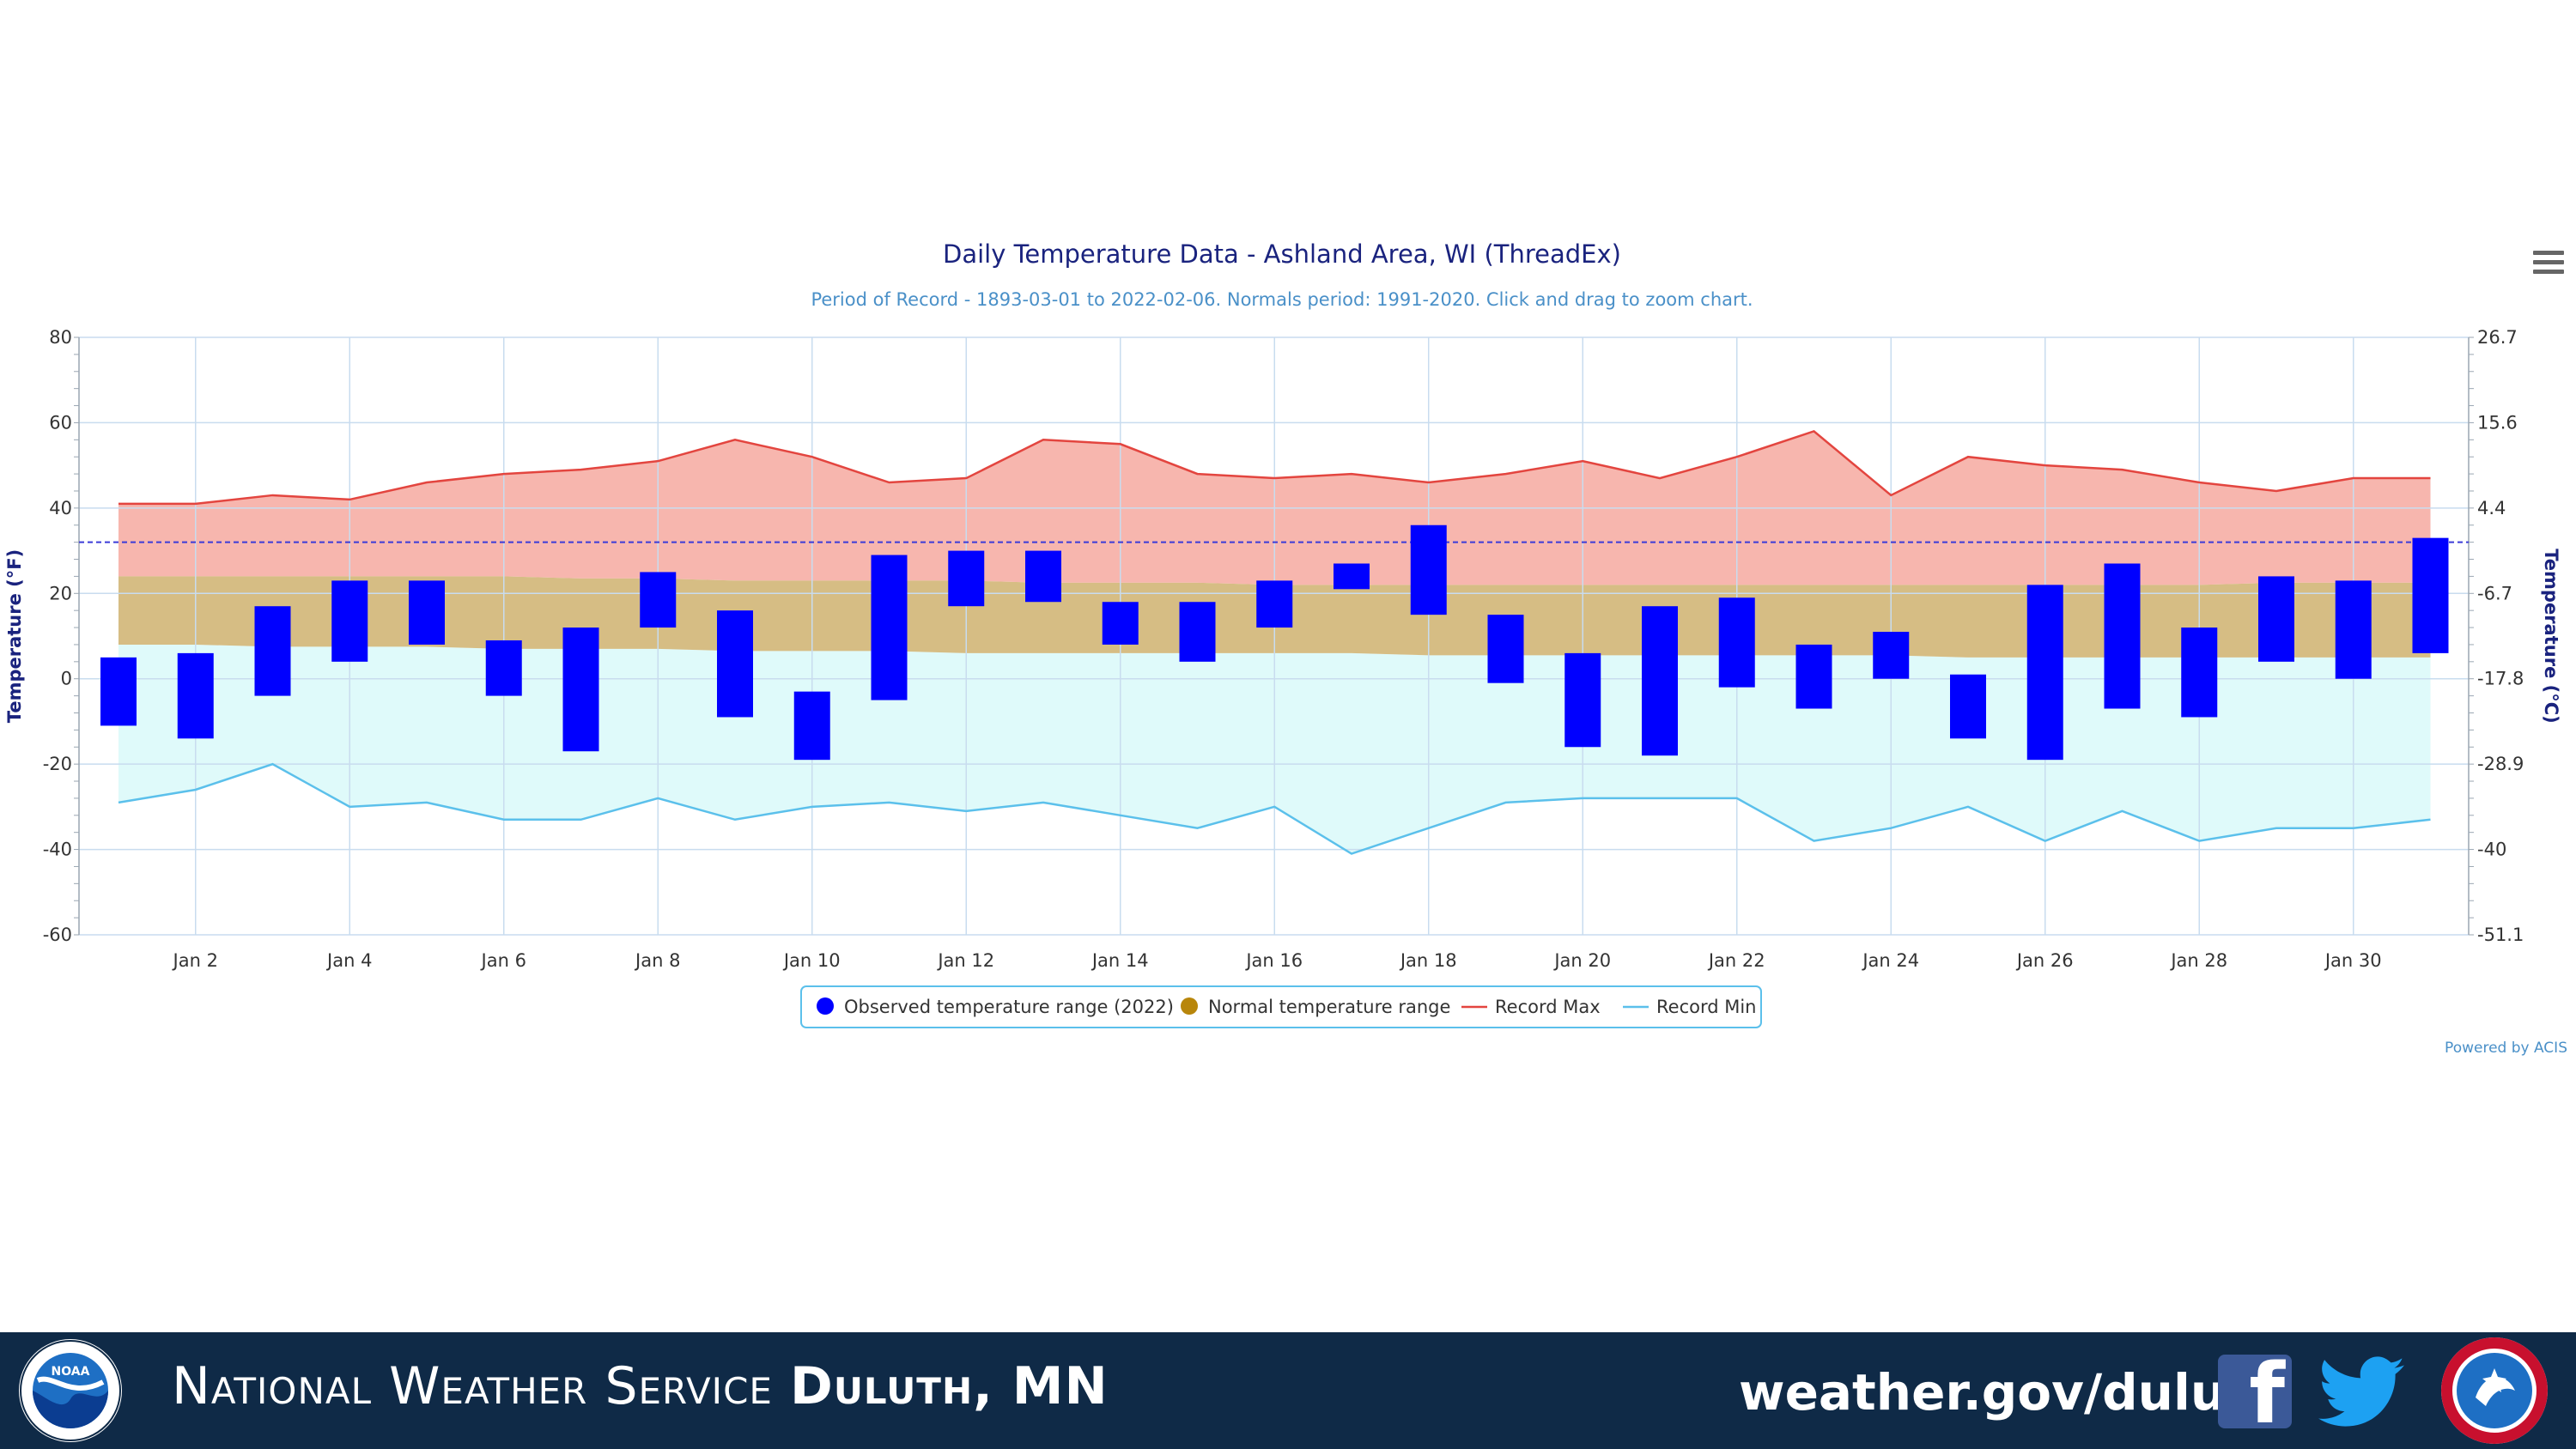  Describe the element at coordinates (2012, 1392) in the screenshot. I see `office-url-link: weather.gov/duluth` at that location.